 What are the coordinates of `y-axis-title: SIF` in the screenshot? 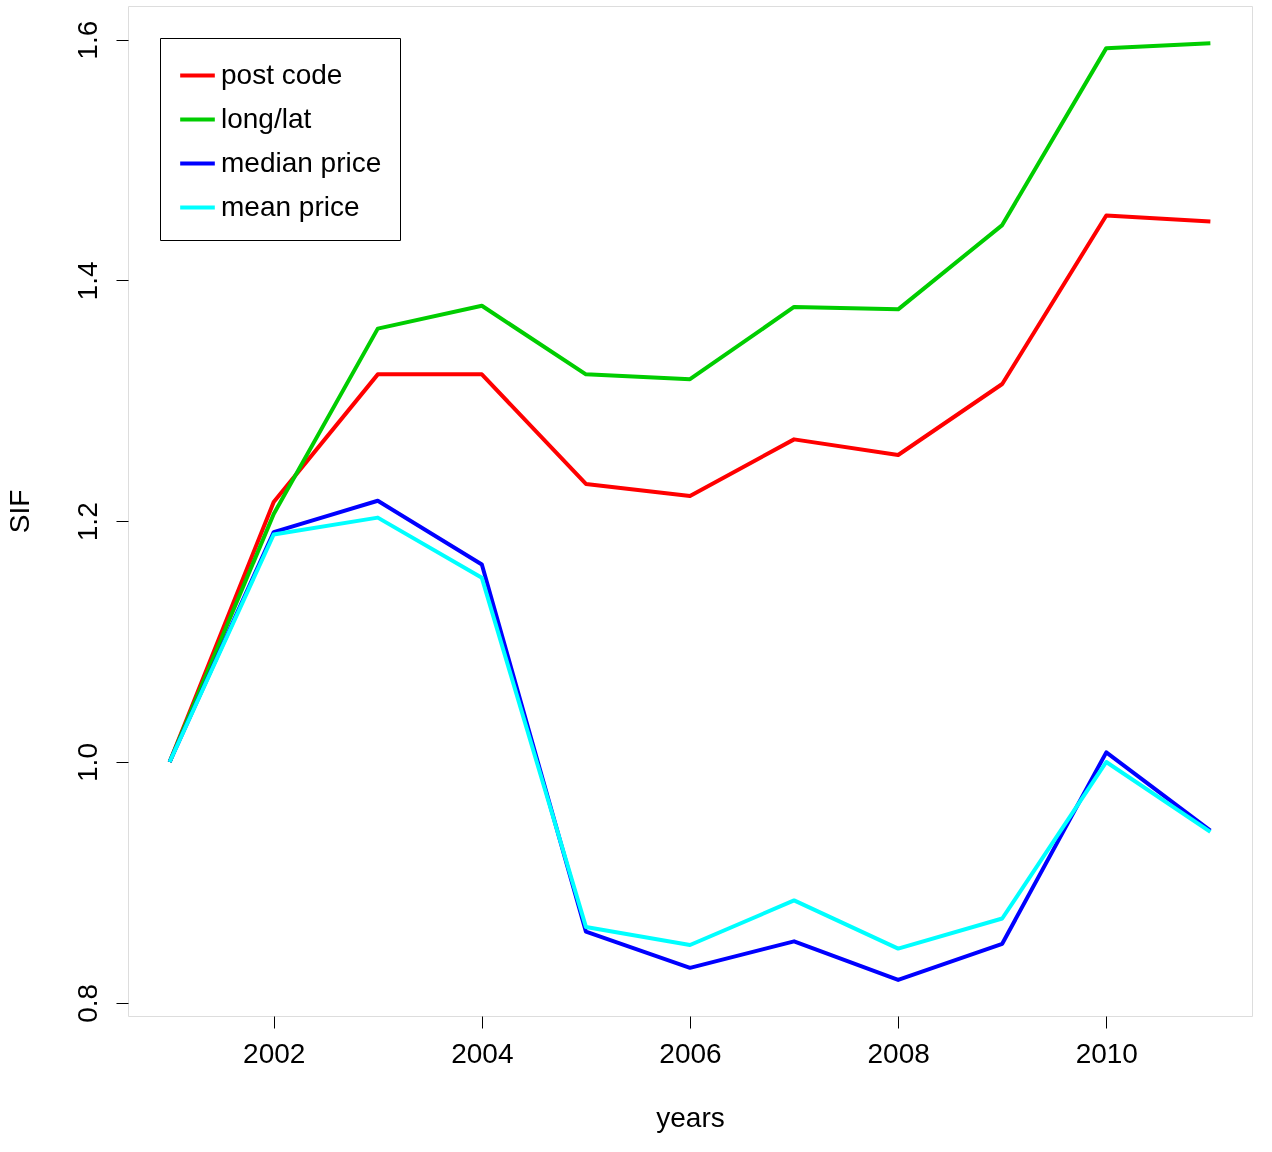 It's located at (19, 511).